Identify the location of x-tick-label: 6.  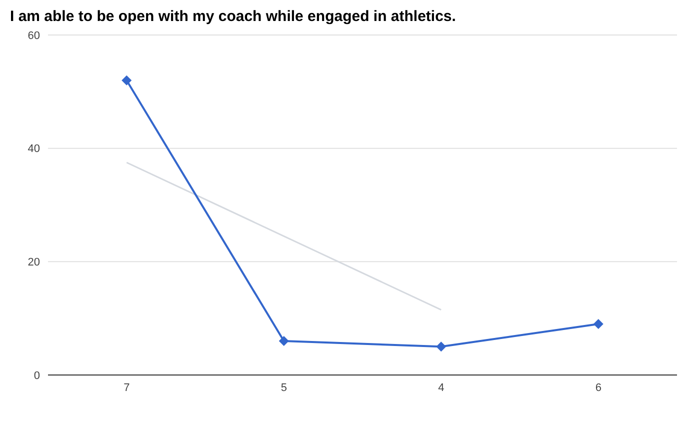
(598, 388).